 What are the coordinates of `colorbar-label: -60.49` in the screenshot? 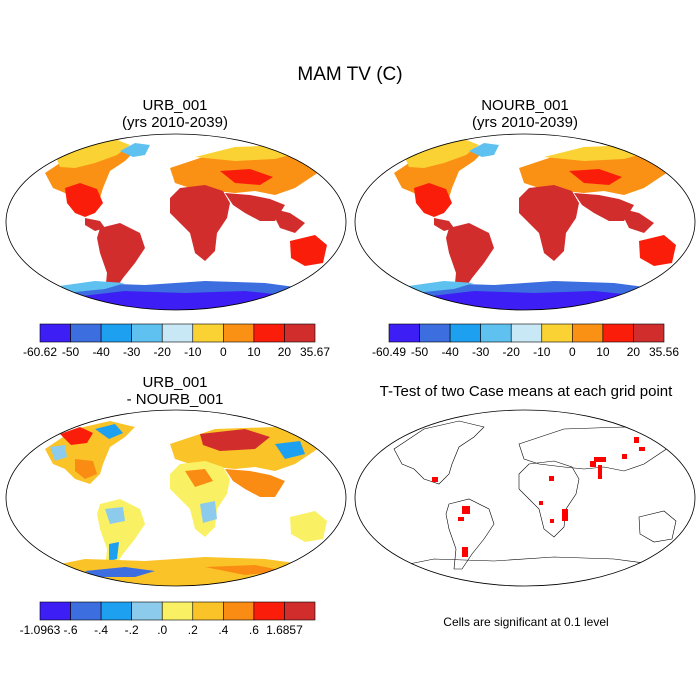 It's located at (389, 351).